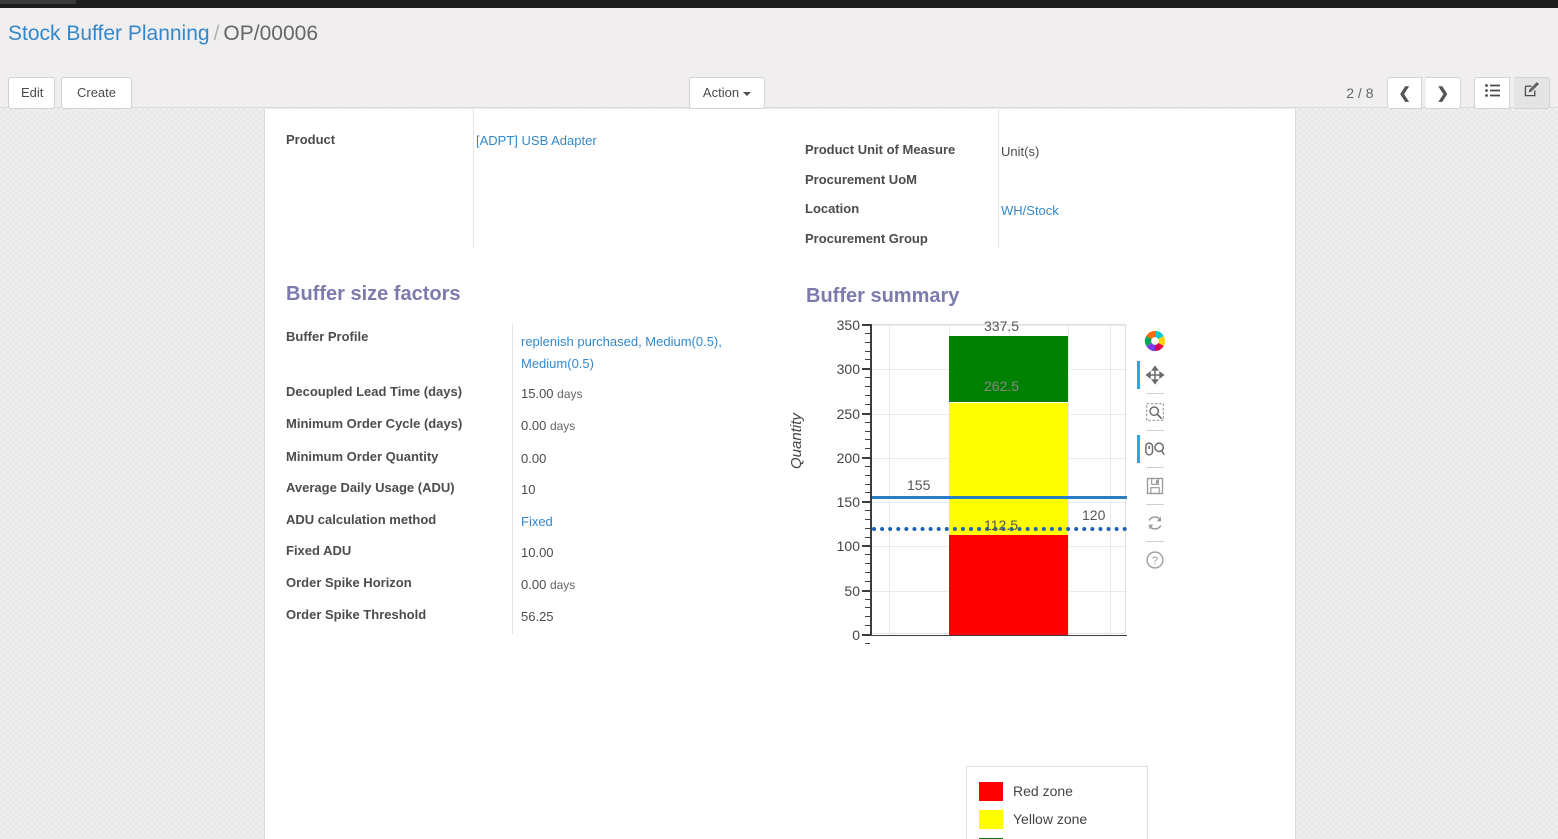  What do you see at coordinates (1155, 523) in the screenshot?
I see `reset-tool-icon` at bounding box center [1155, 523].